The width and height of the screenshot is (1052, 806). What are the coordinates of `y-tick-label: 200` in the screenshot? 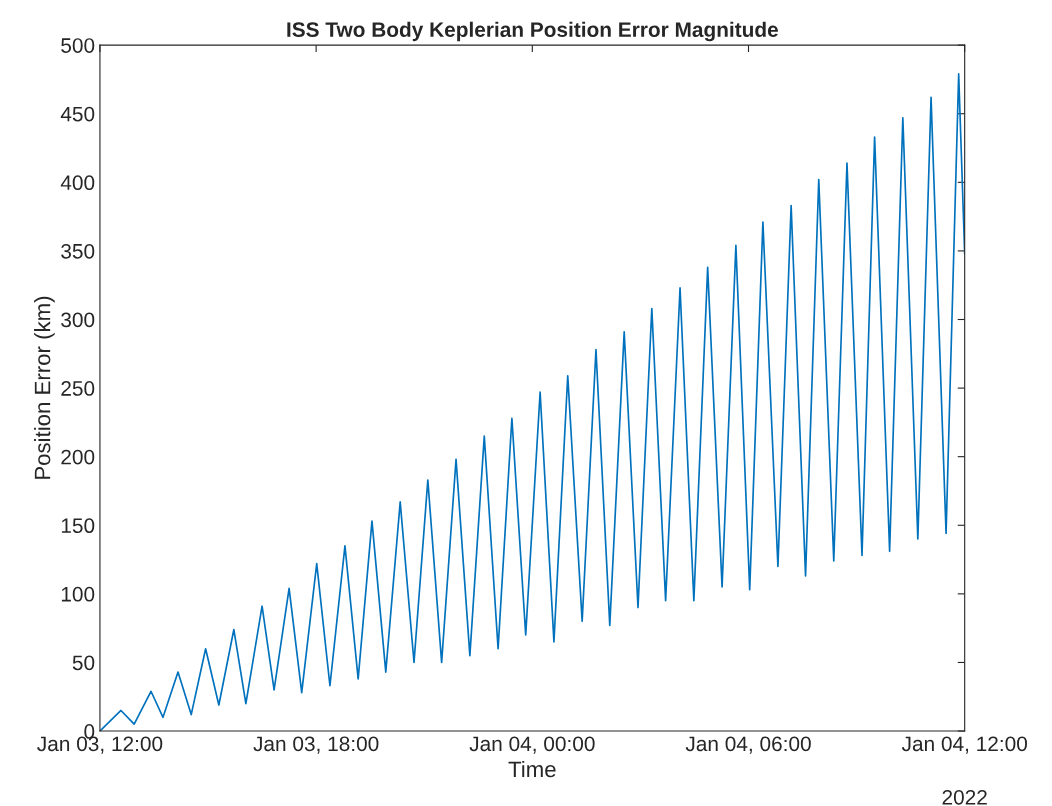 It's located at (78, 457).